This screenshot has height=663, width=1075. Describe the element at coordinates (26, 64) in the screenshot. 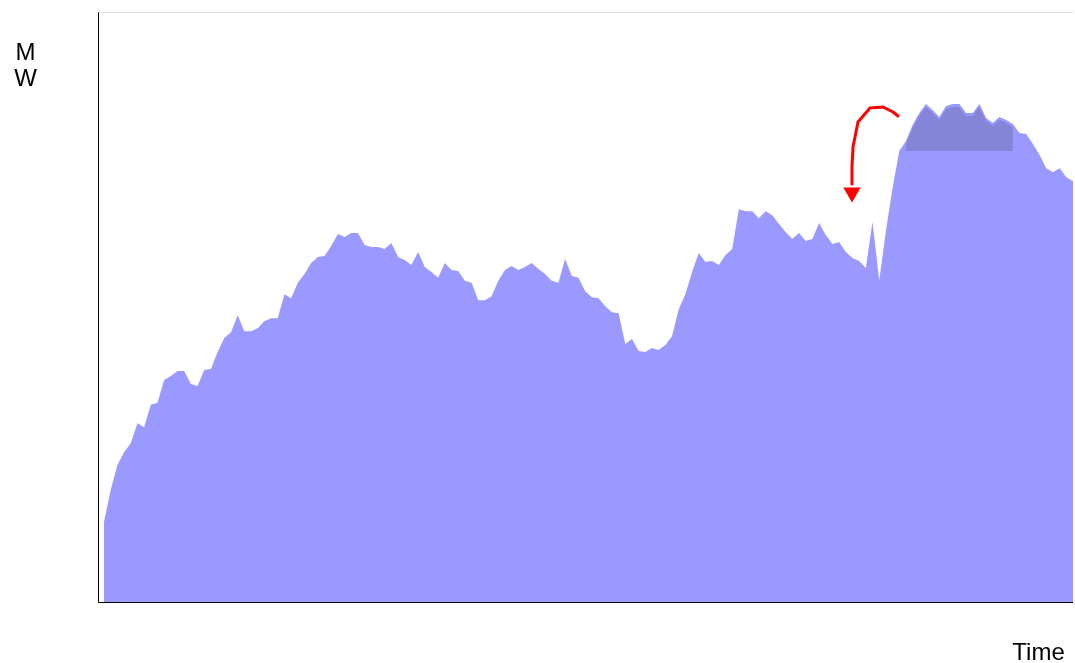

I see `y-axis-title: MW` at that location.